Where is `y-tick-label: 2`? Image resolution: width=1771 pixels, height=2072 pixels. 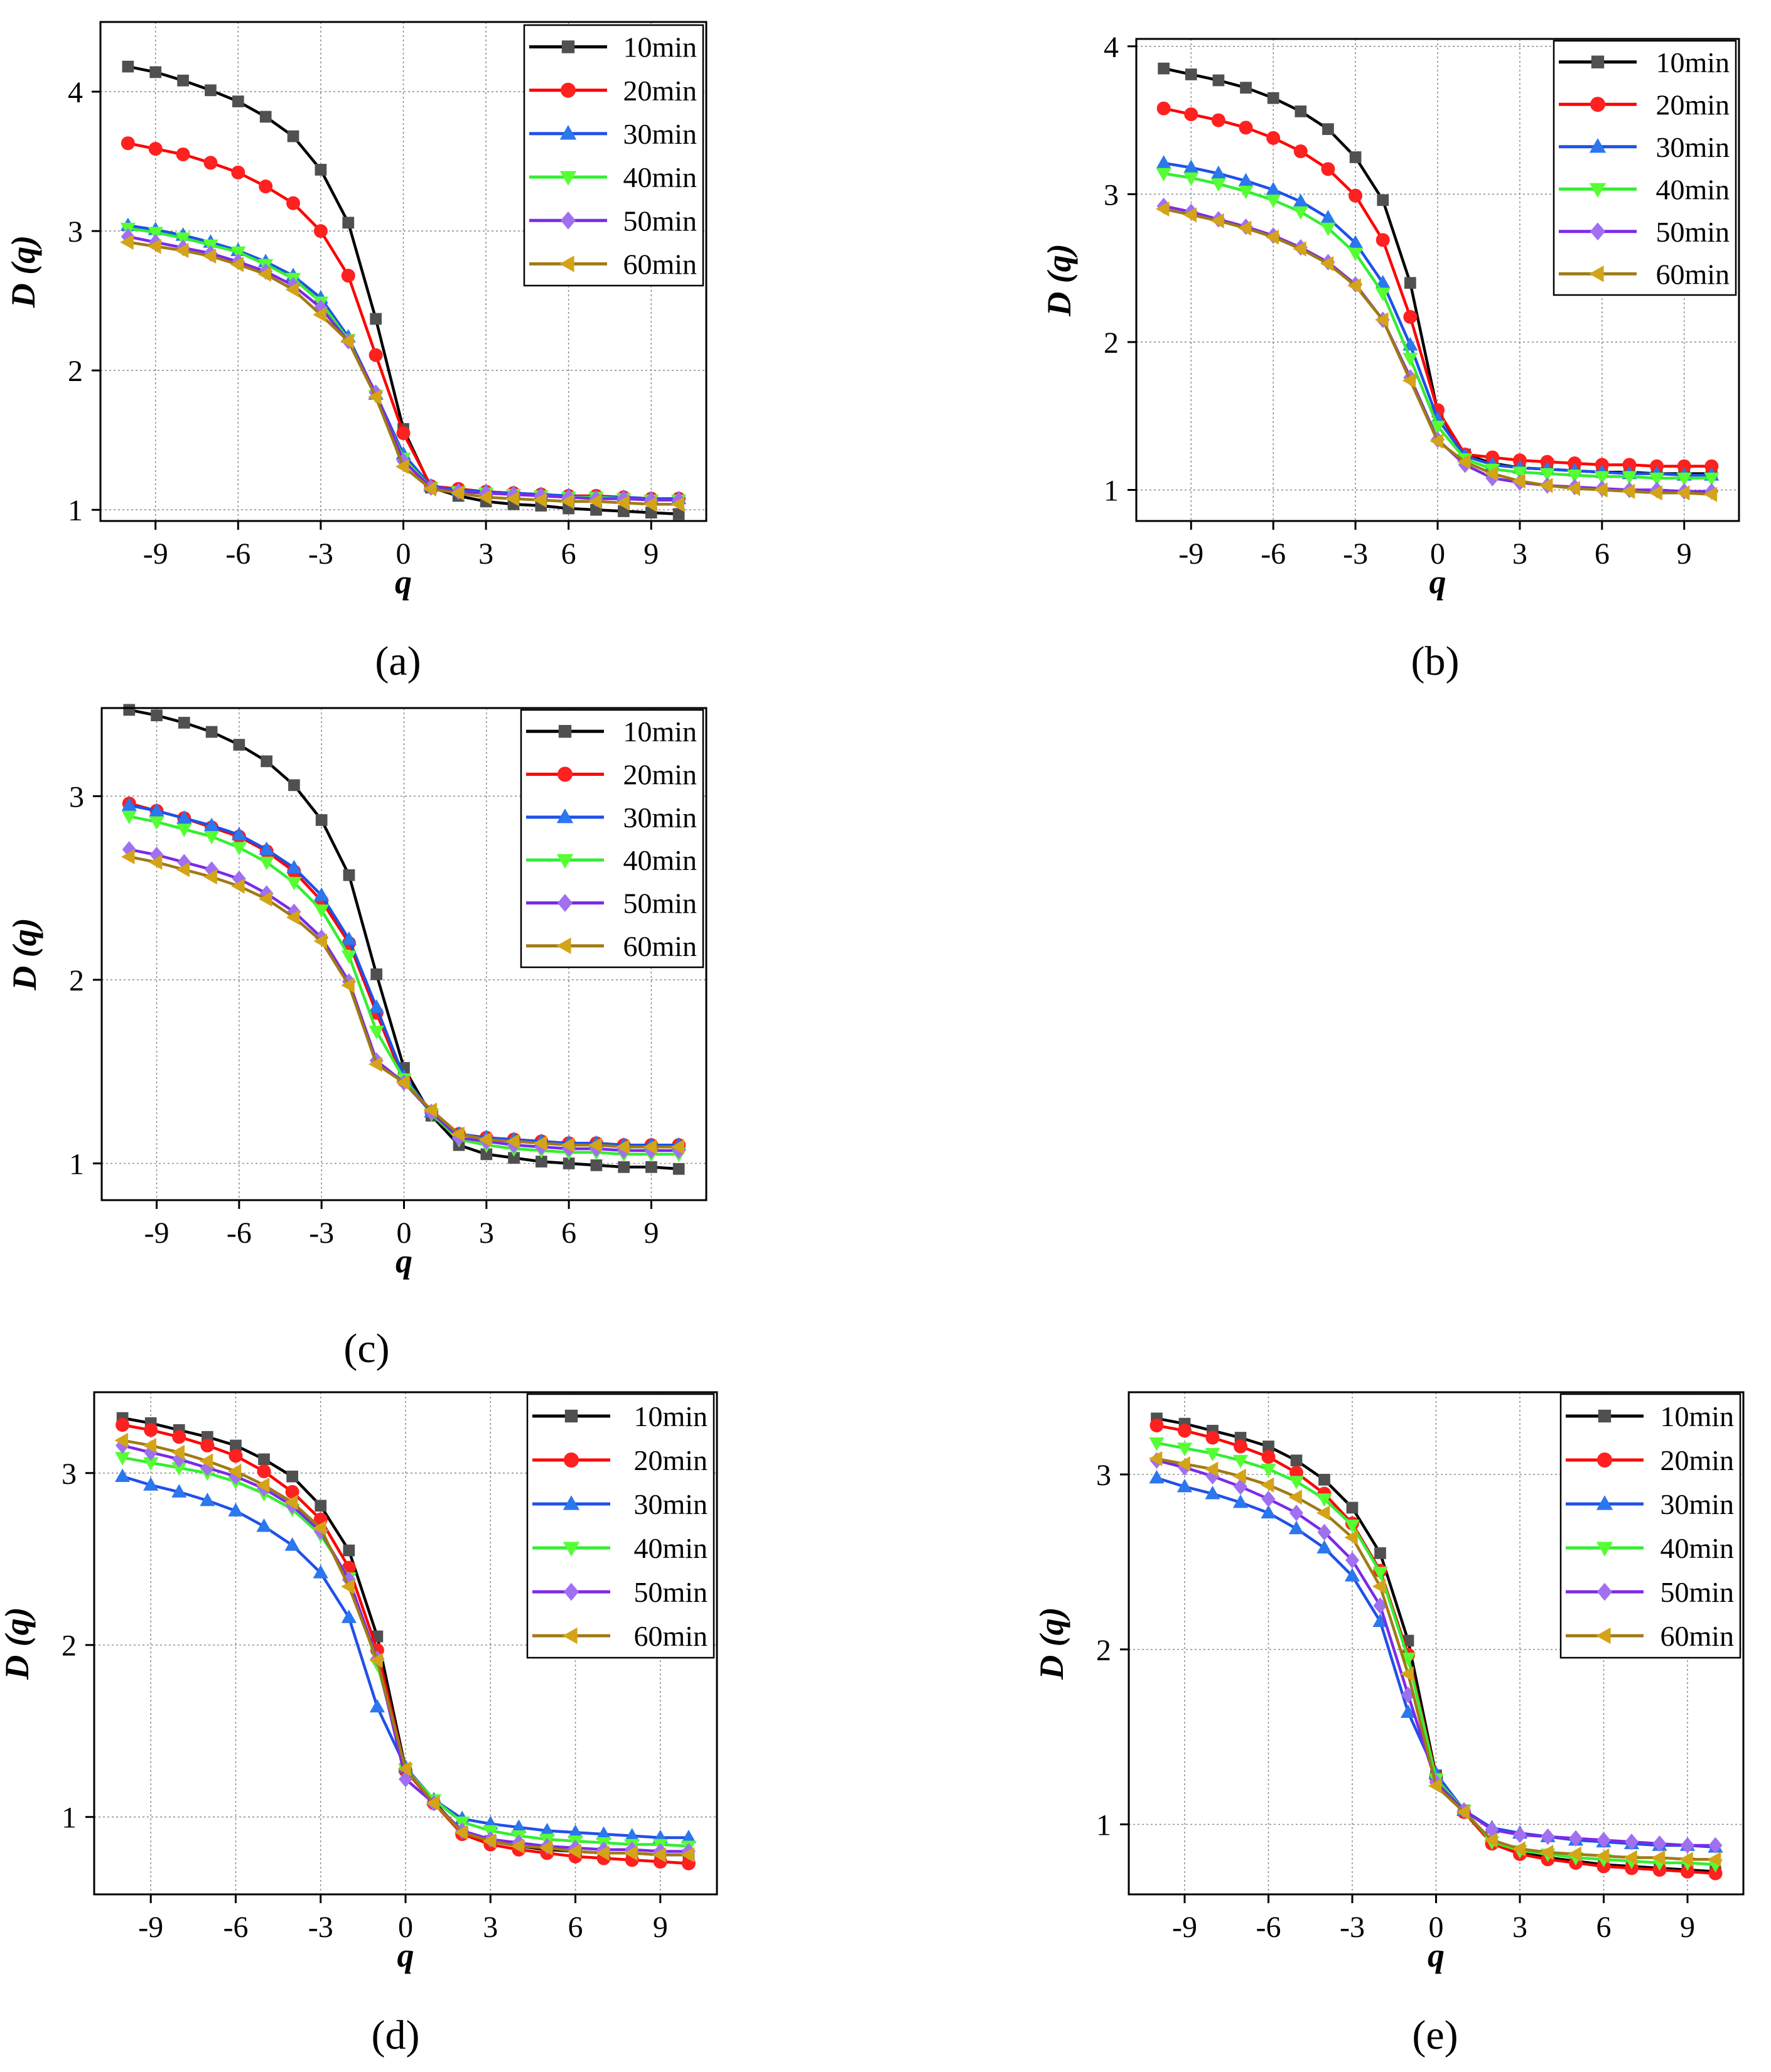
y-tick-label: 2 is located at coordinates (75, 371).